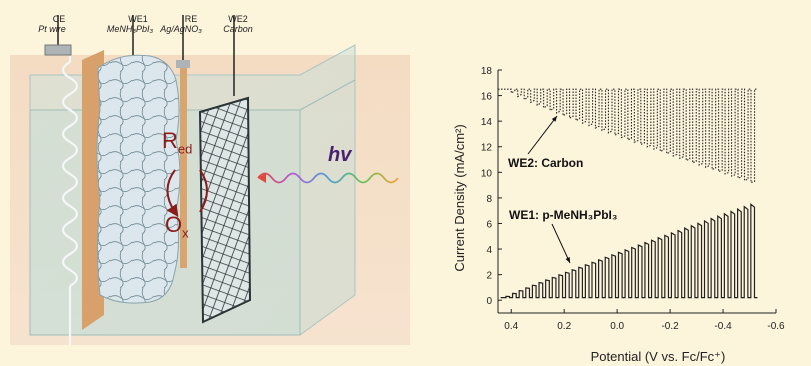 Image resolution: width=811 pixels, height=366 pixels. I want to click on ce-clamp, so click(58, 50).